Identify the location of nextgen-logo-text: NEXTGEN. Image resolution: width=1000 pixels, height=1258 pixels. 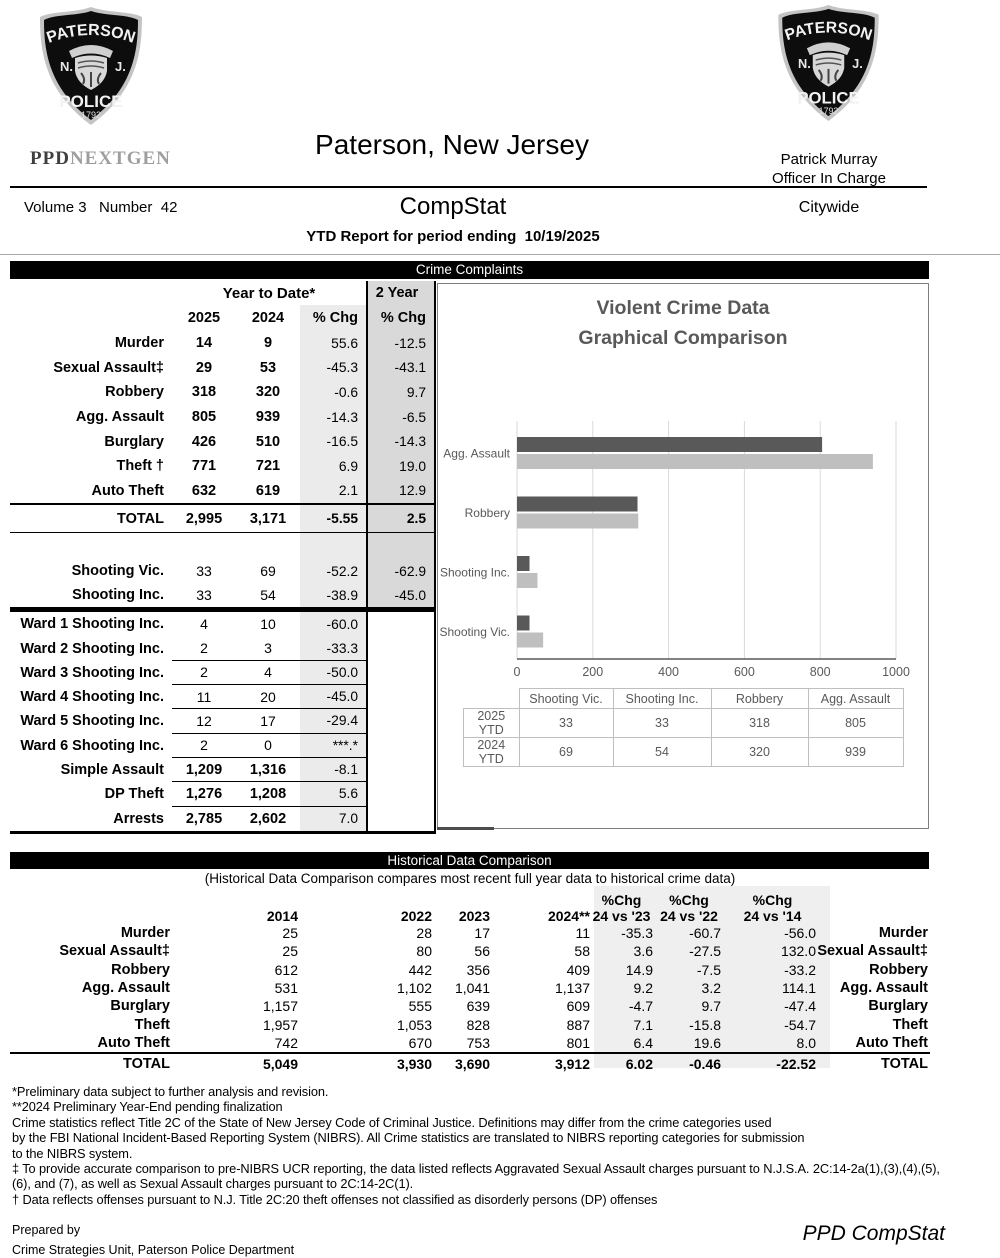
(120, 158).